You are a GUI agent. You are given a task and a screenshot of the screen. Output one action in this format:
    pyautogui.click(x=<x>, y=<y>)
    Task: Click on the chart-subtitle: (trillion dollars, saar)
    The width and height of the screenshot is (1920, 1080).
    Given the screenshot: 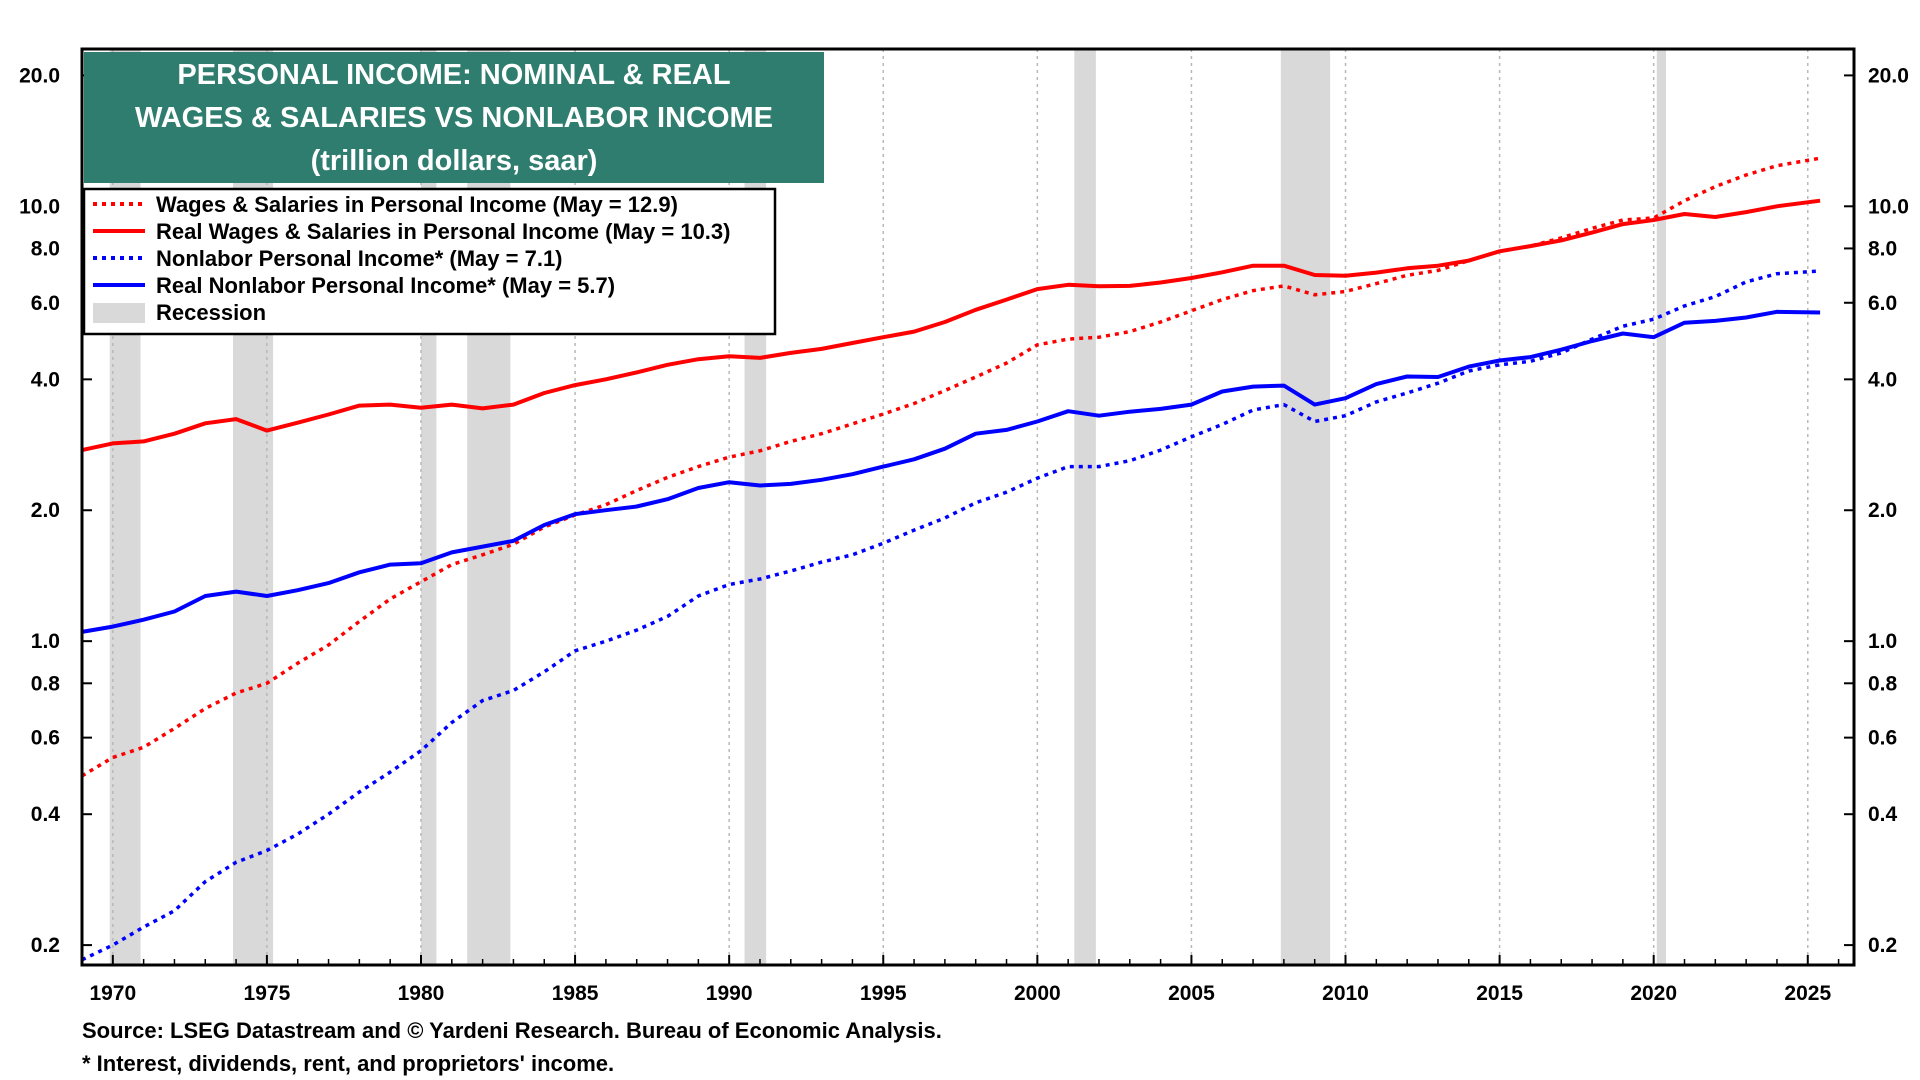 What is the action you would take?
    pyautogui.click(x=454, y=161)
    